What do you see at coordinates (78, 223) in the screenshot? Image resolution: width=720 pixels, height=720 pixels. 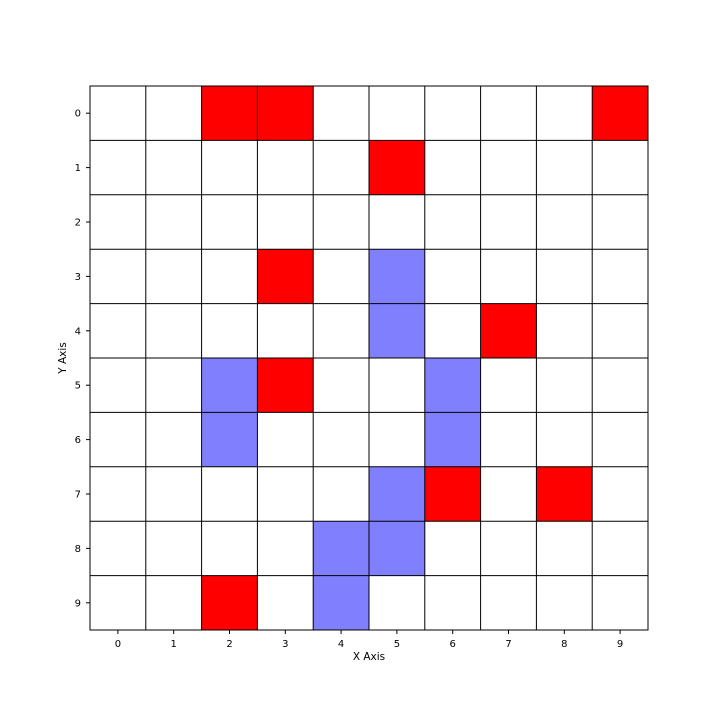 I see `y-tick-label: 2` at bounding box center [78, 223].